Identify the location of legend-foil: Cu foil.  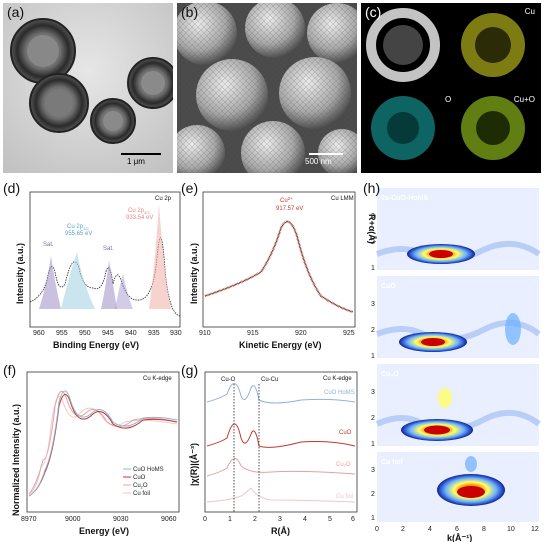
(141, 494).